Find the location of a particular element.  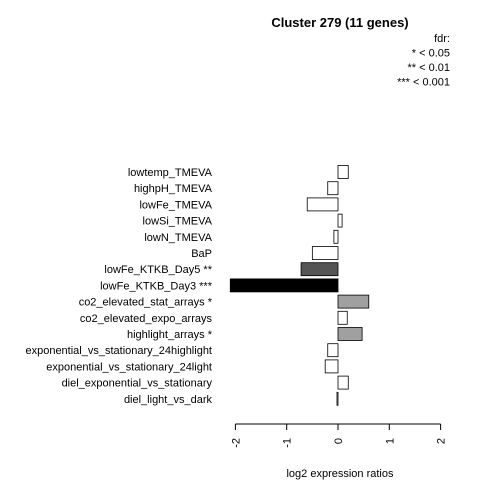

category-label: exponential_vs_stationary_24highlight is located at coordinates (118, 351).